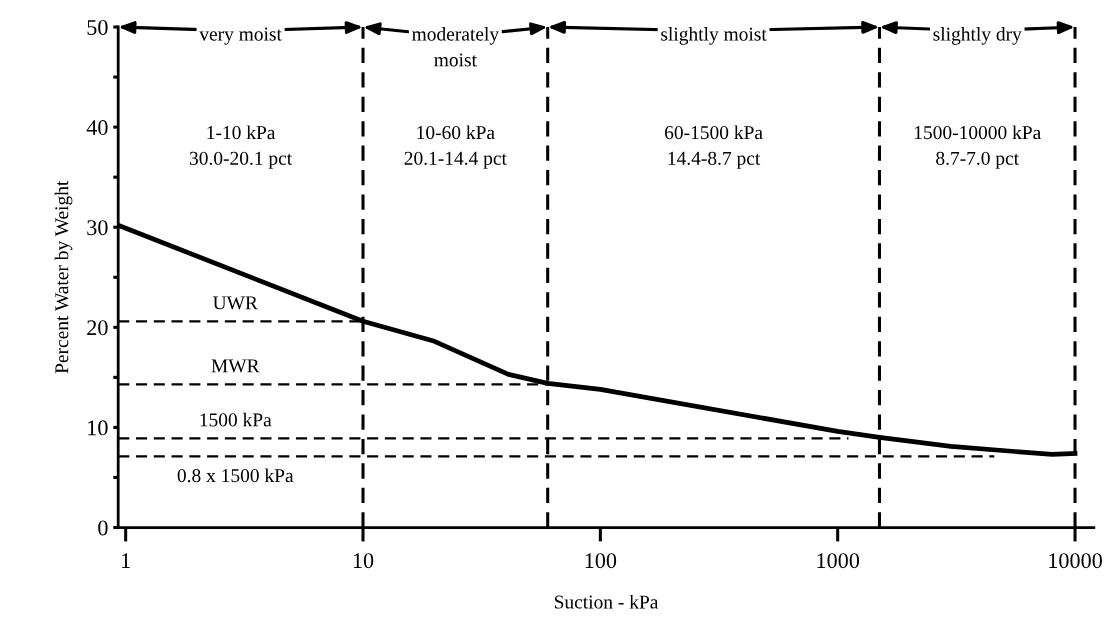 The image size is (1115, 628). Describe the element at coordinates (1075, 561) in the screenshot. I see `x-tick-label: 10000` at that location.